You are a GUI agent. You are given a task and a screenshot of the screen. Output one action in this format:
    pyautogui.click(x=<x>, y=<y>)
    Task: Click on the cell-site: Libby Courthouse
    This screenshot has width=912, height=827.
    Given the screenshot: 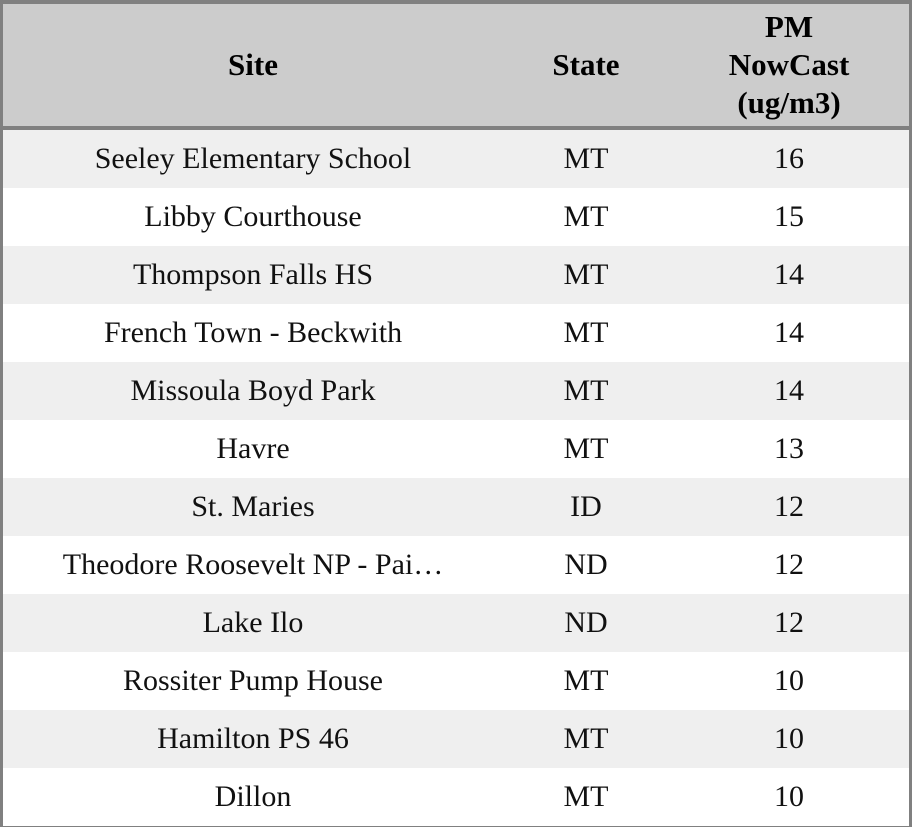 What is the action you would take?
    pyautogui.click(x=253, y=217)
    